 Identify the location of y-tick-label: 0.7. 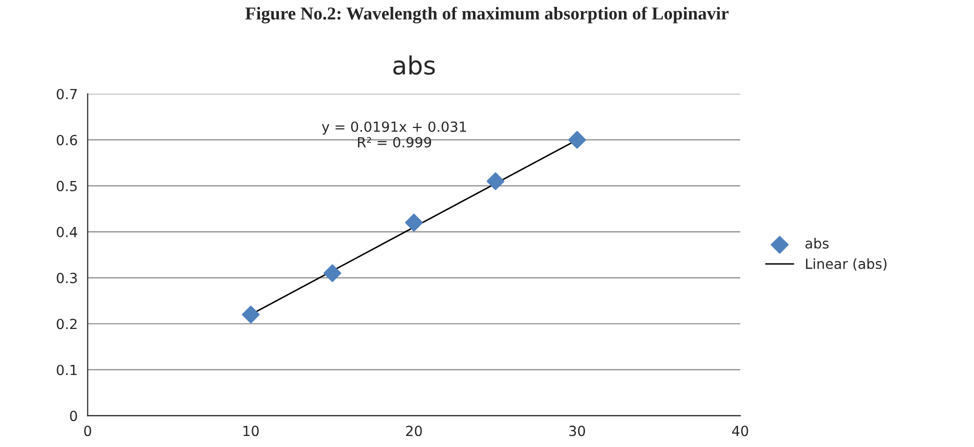
(66, 94).